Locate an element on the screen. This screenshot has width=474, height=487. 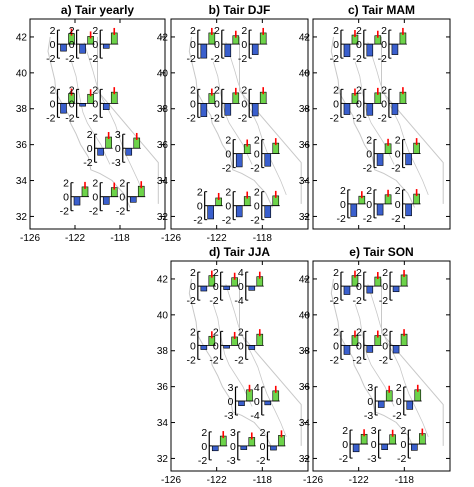
coastline is located at coordinates (89, 122).